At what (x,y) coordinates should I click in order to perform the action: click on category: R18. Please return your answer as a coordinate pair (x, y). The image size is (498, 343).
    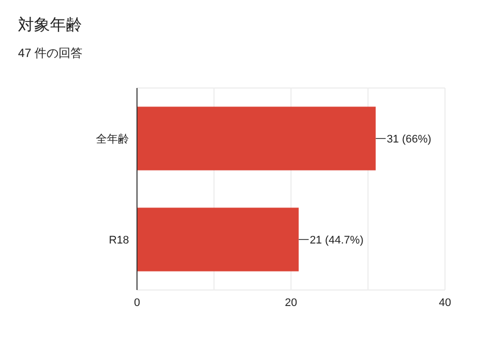
    Looking at the image, I should click on (118, 240).